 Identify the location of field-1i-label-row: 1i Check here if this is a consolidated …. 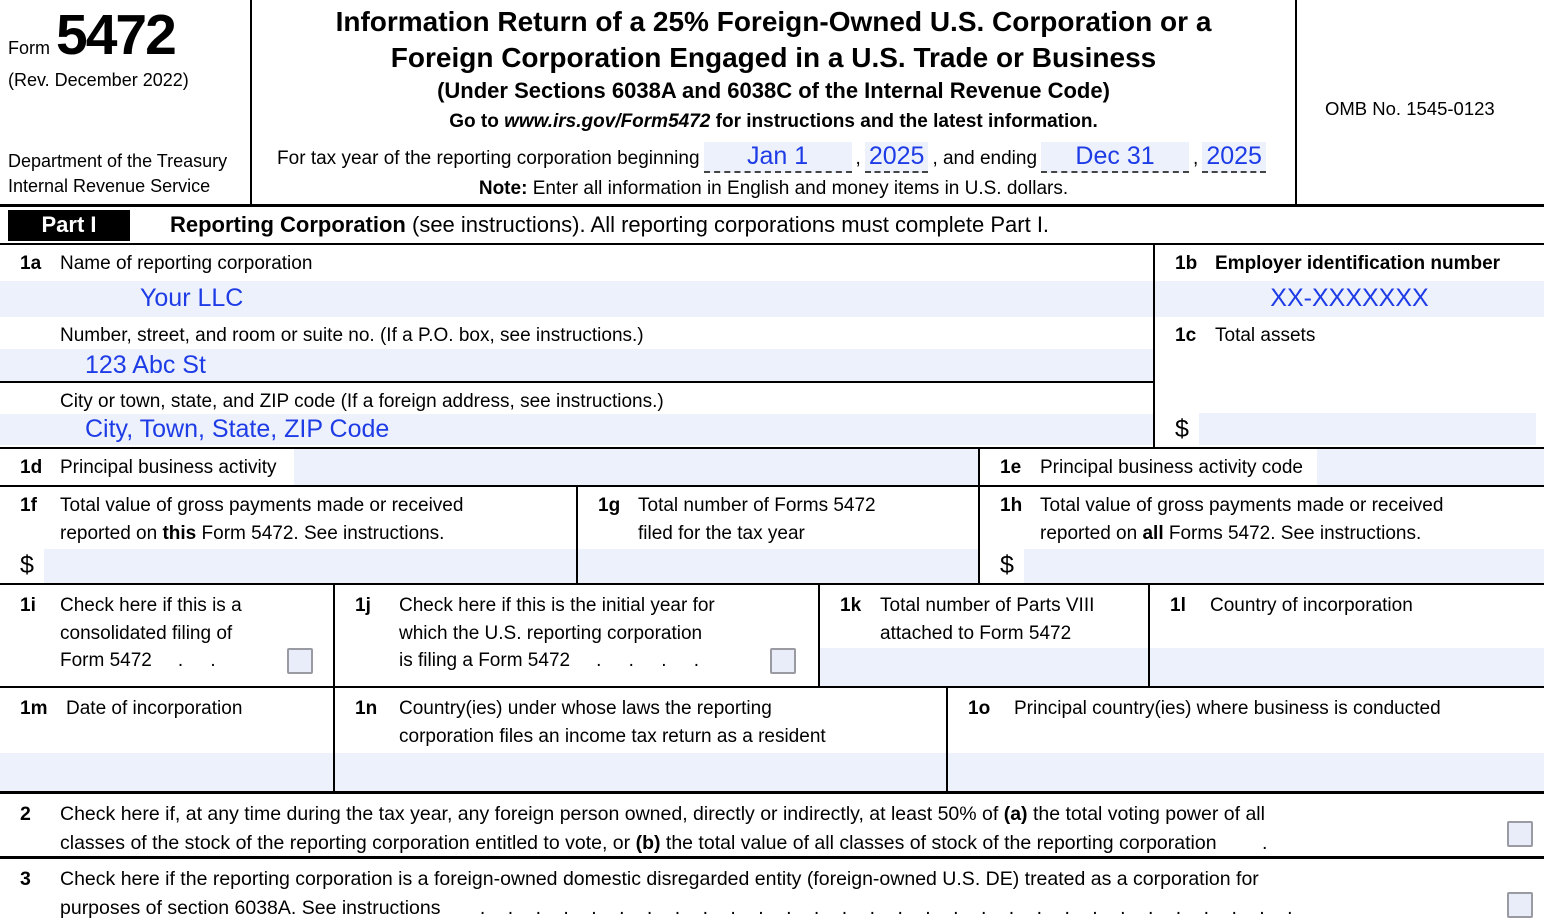
(166, 630).